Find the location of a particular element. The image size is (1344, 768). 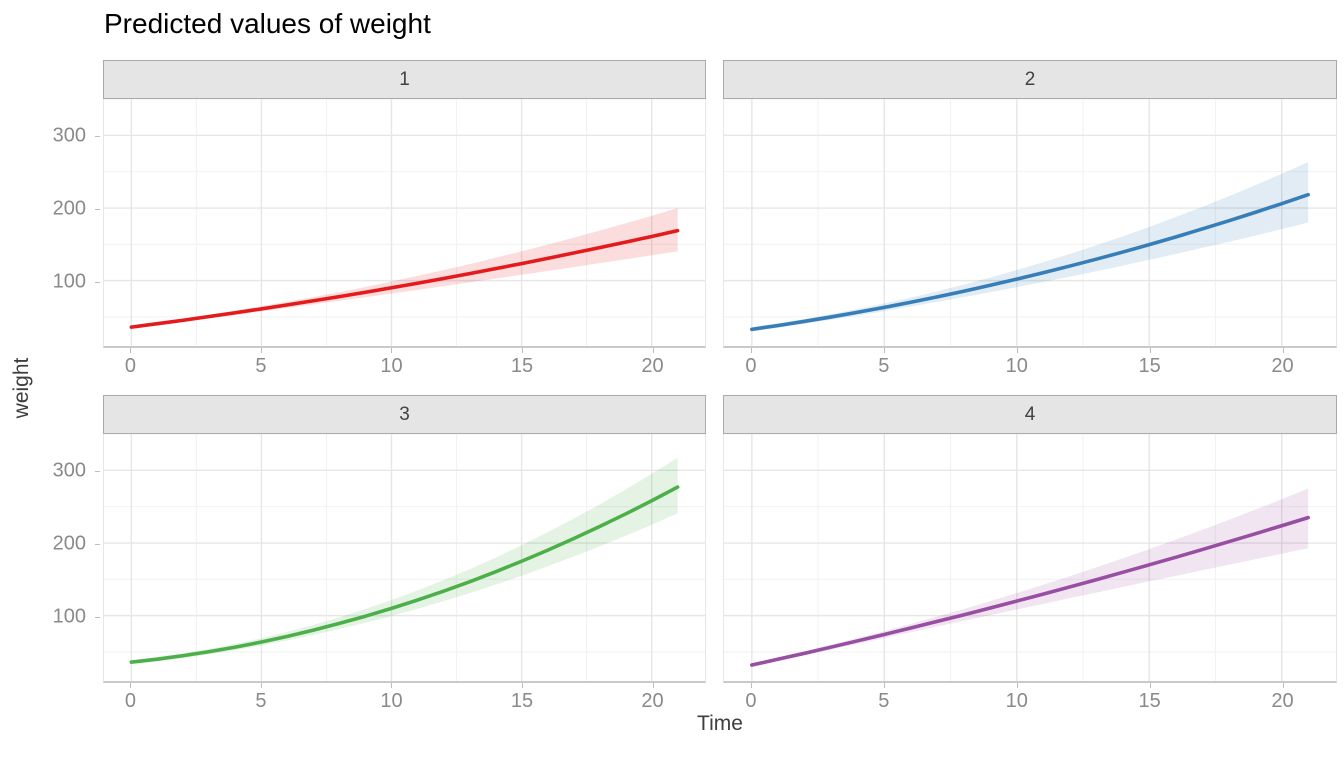

page-title: Predicted values of weight is located at coordinates (267, 23).